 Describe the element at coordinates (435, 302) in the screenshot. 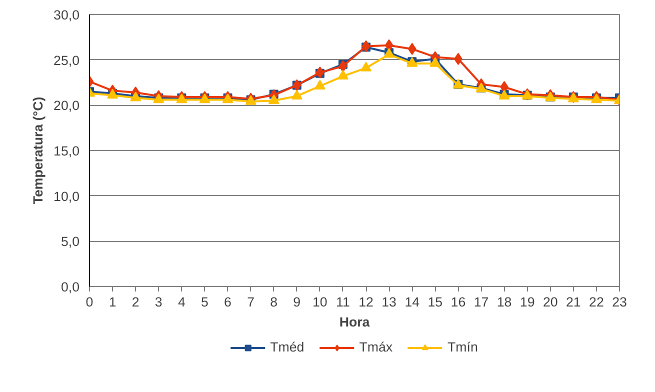

I see `x-tick-label: 15` at that location.